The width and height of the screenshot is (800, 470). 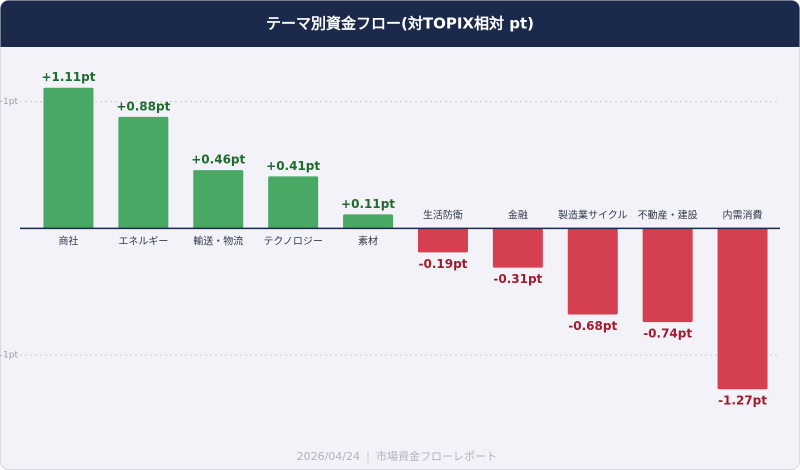 I want to click on x-tick-label: テクノロジー, so click(x=292, y=241).